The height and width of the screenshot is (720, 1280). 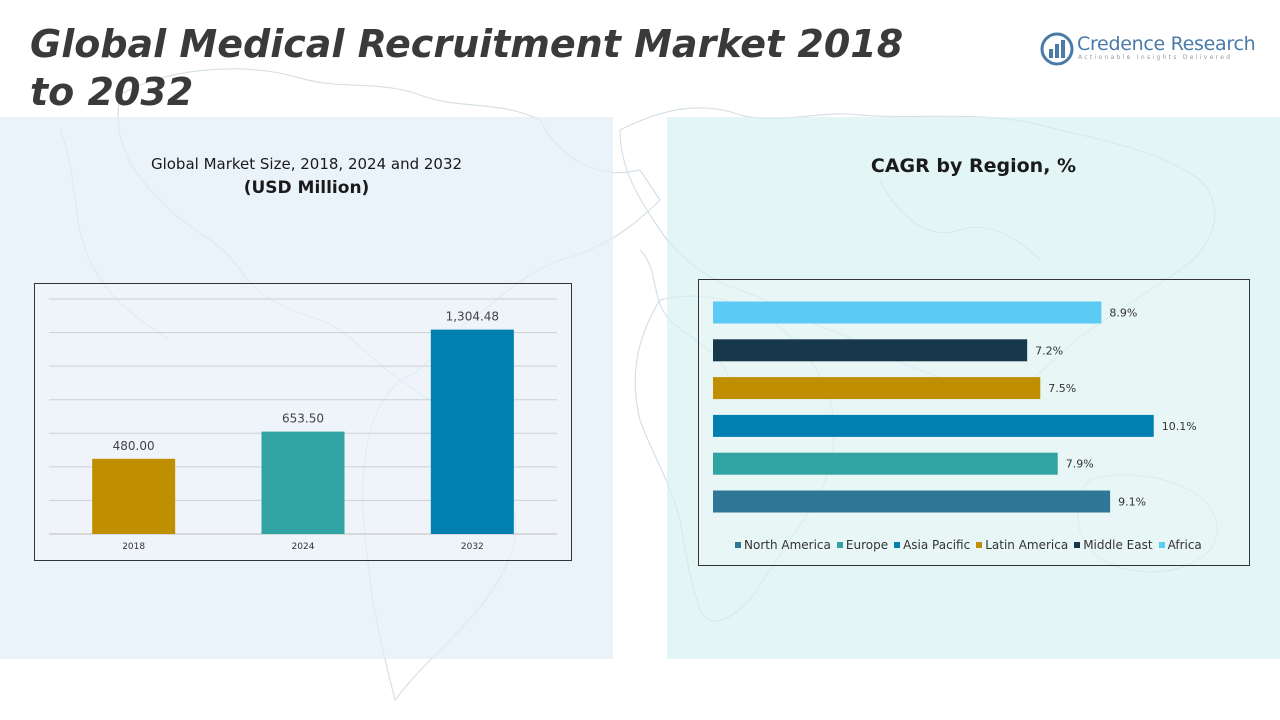 I want to click on credence-logo-icon, so click(x=1057, y=49).